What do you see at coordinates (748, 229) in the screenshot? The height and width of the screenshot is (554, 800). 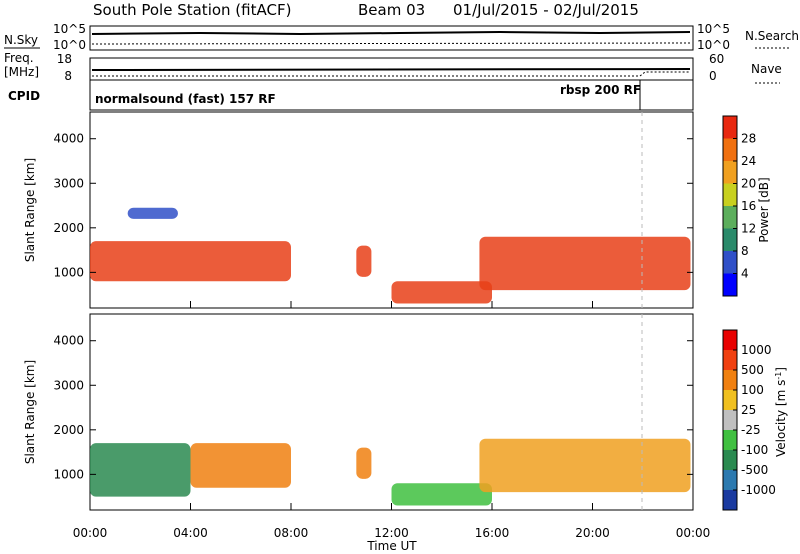 I see `cbar-label-4: 12` at bounding box center [748, 229].